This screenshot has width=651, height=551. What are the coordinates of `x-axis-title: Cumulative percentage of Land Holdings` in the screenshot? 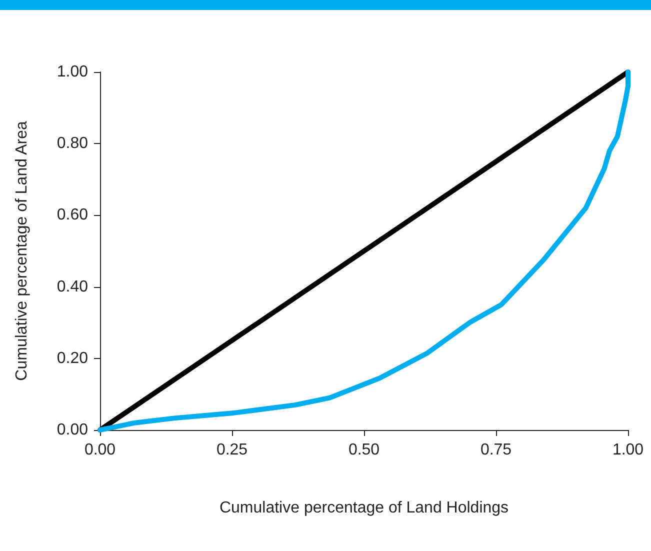 It's located at (364, 508).